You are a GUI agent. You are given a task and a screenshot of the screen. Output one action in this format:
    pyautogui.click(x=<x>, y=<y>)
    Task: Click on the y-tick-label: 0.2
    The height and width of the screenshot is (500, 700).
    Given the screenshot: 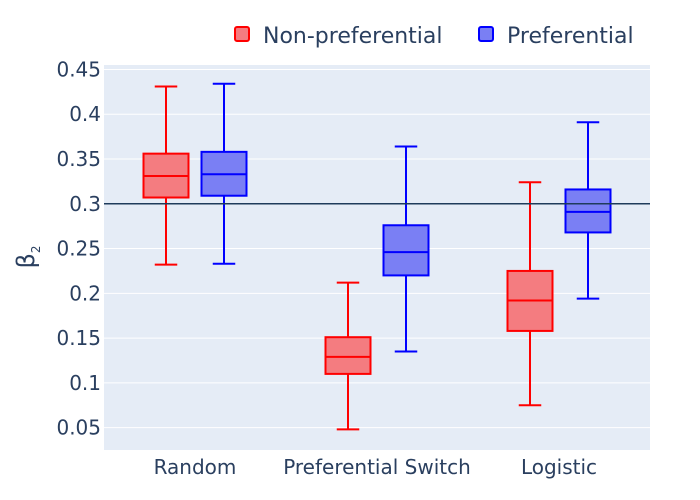 What is the action you would take?
    pyautogui.click(x=85, y=293)
    